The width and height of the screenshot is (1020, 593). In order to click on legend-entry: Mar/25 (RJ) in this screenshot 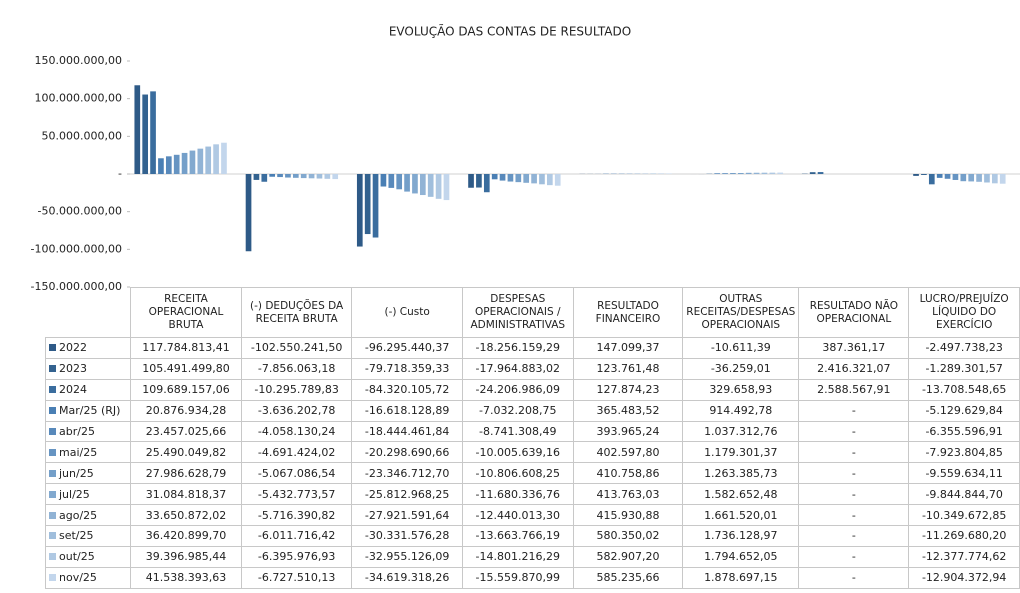, I will do `click(88, 410)`.